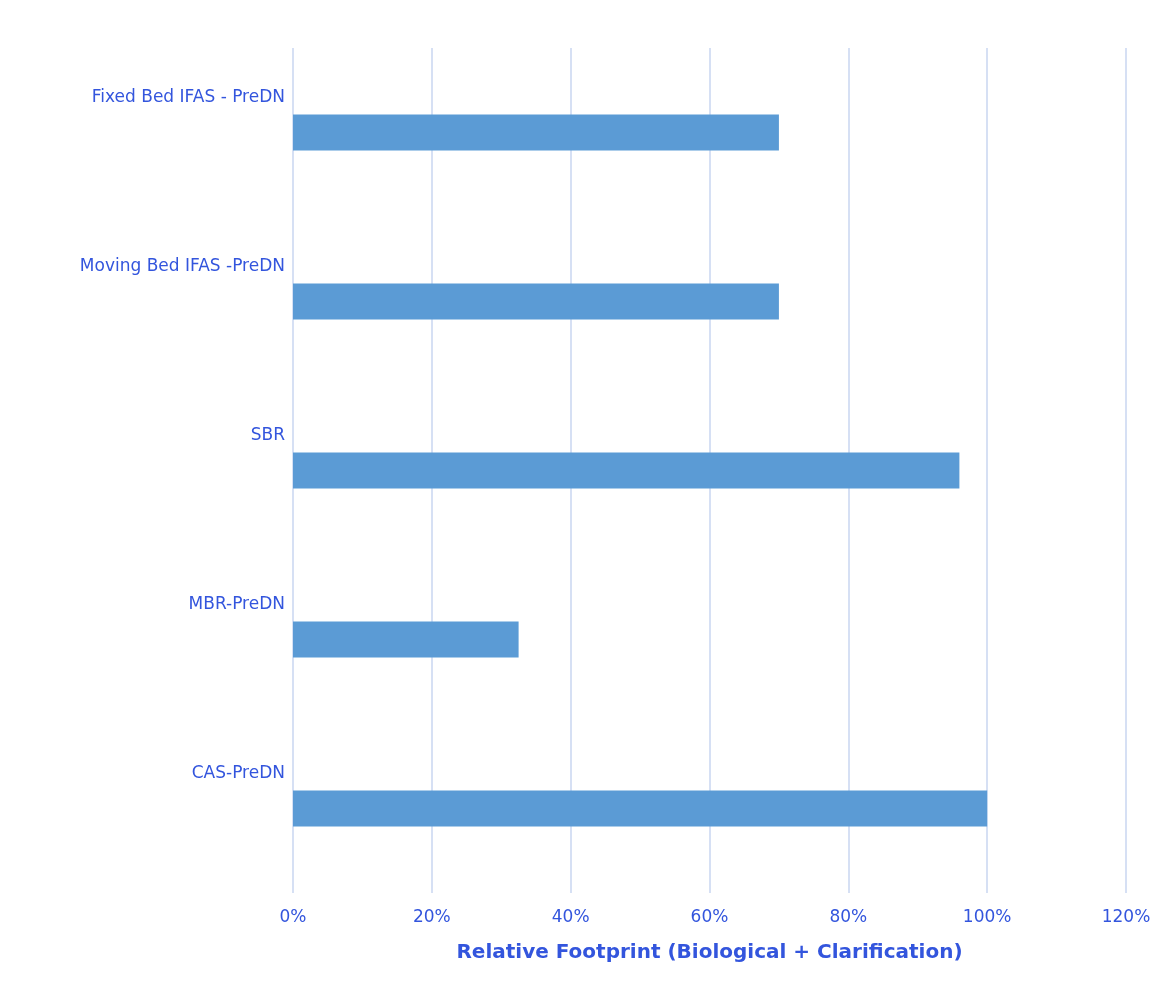 The image size is (1169, 997). I want to click on y-tick-label: CAS-PreDN, so click(238, 772).